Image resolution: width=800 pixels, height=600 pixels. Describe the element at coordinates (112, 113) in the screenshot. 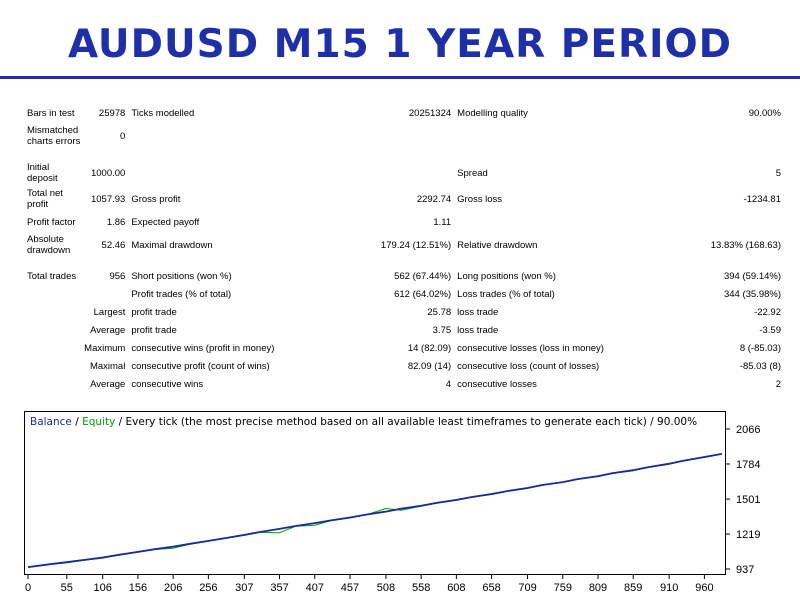

I see `bars-in-test-value: 25978` at that location.